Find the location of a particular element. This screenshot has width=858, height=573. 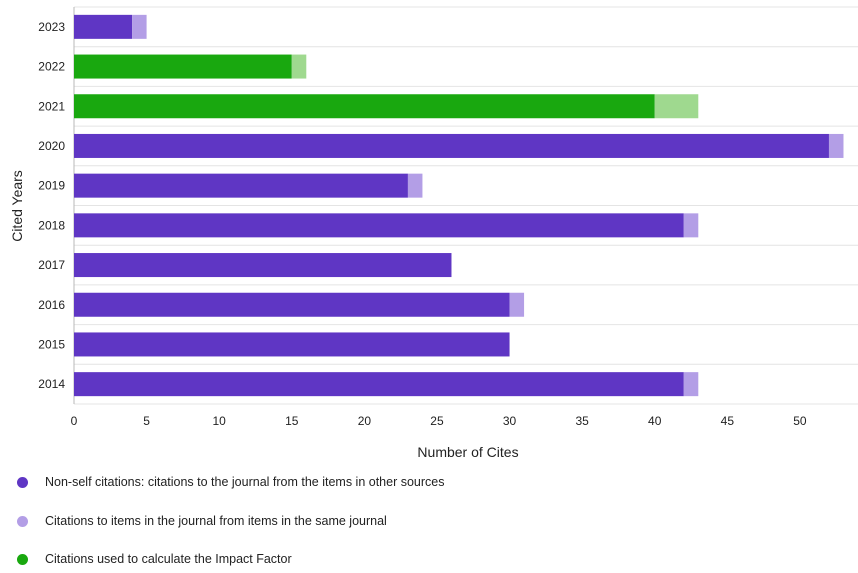

y-tick-labels: 2023 2022 2021 2020 2019 2018 2017 2016 2015 2014 is located at coordinates (51, 205).